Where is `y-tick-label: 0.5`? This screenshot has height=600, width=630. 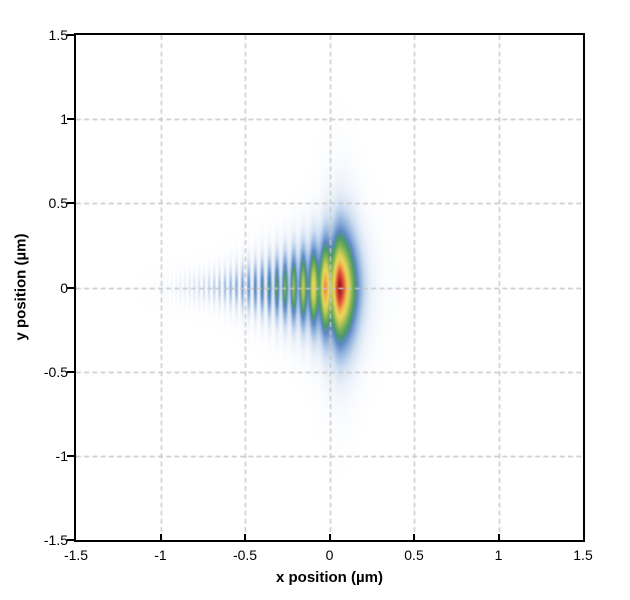 y-tick-label: 0.5 is located at coordinates (58, 203).